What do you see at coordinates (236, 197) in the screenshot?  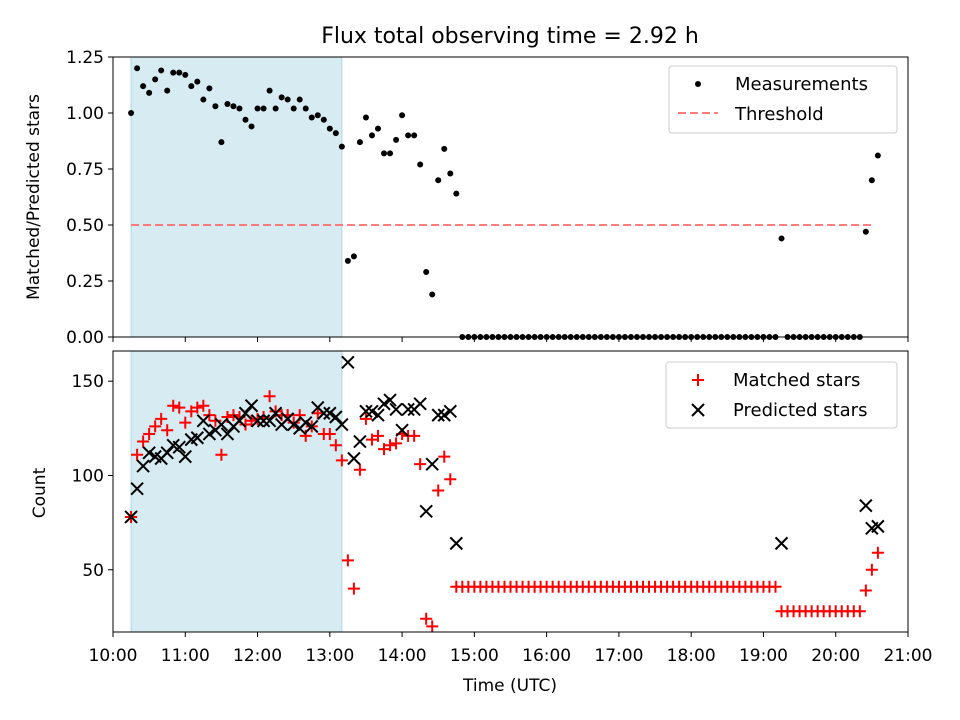 I see `observing-window-shade` at bounding box center [236, 197].